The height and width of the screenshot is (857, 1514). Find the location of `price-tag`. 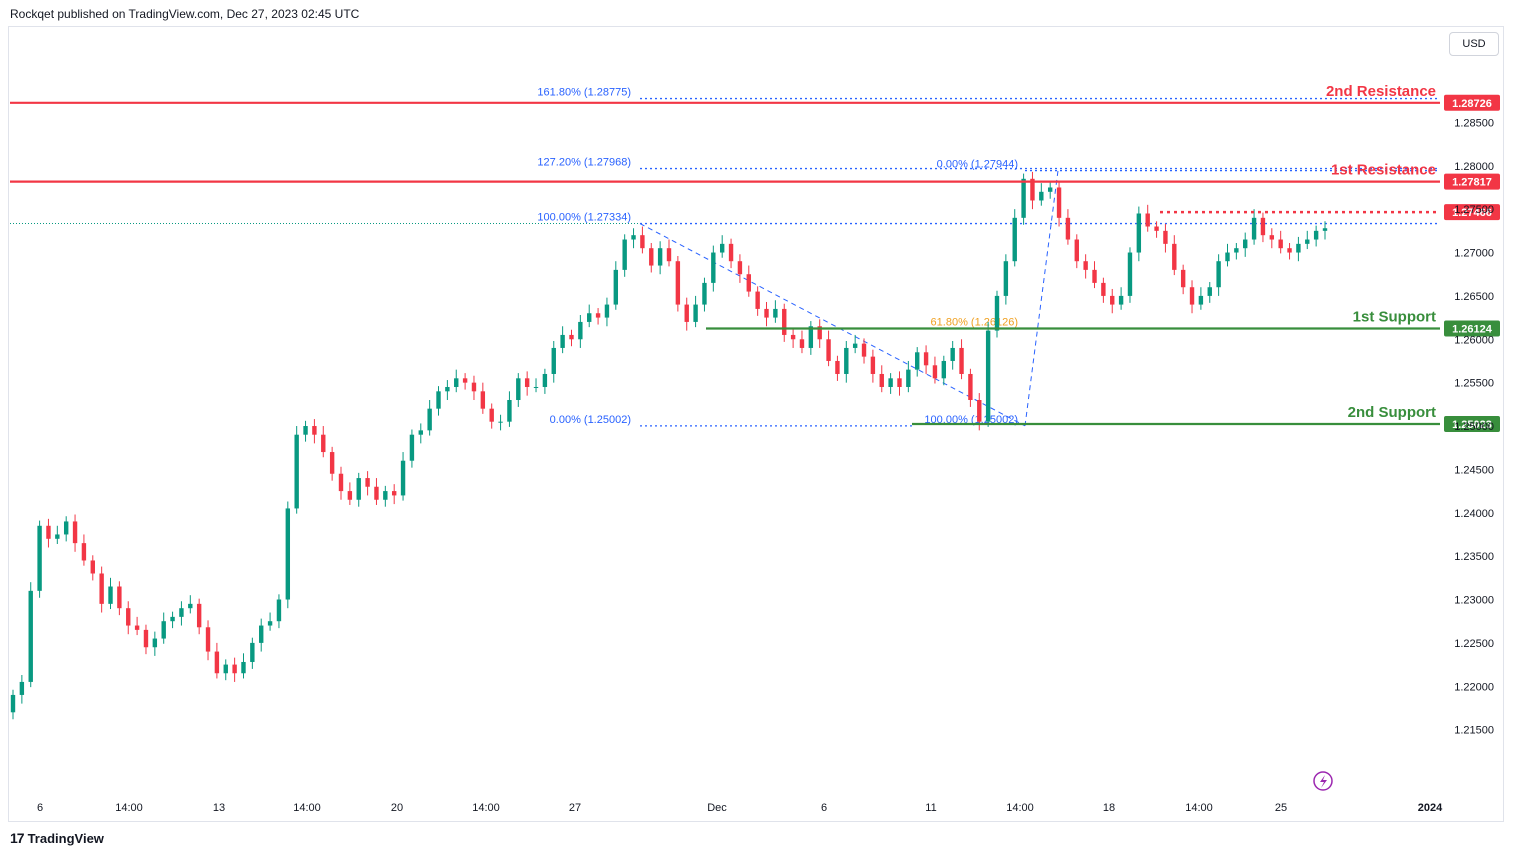

price-tag is located at coordinates (1472, 102).